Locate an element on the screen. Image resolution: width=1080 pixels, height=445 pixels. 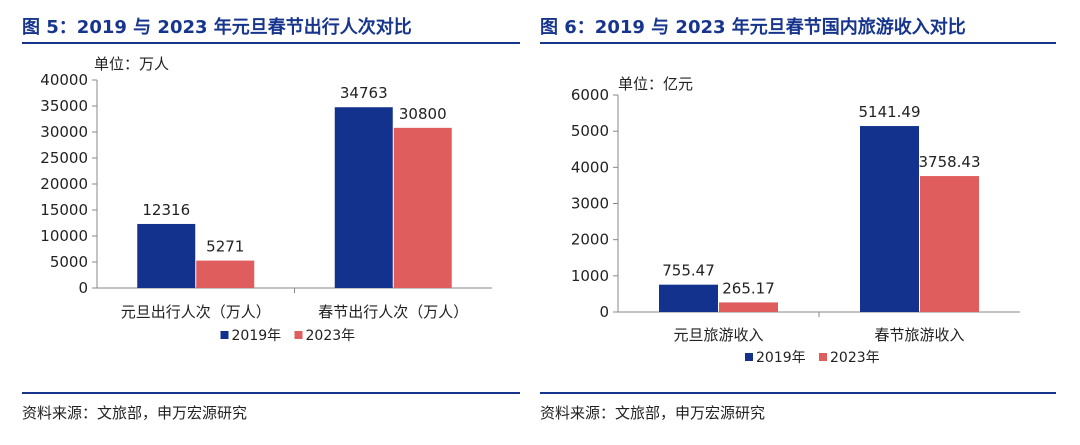
category-label: 元旦旅游收入 is located at coordinates (718, 335).